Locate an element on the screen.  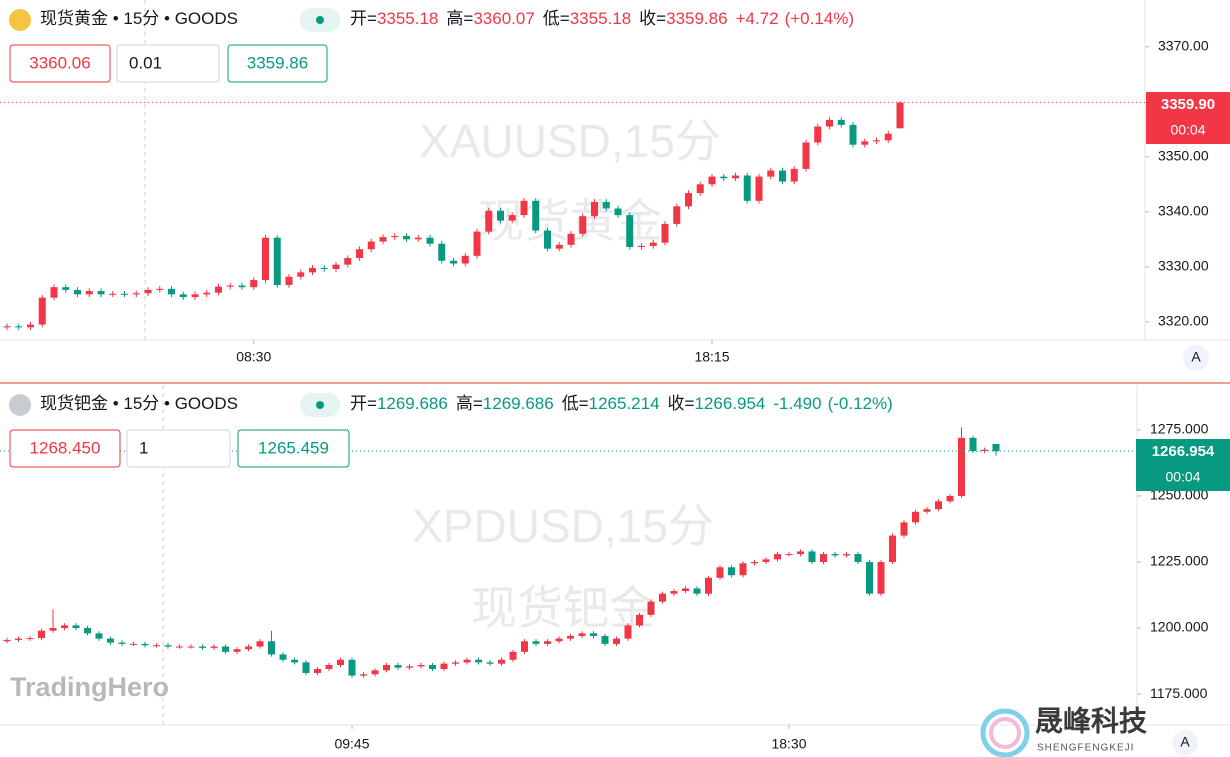
order-buy: 1265.459 is located at coordinates (293, 447).